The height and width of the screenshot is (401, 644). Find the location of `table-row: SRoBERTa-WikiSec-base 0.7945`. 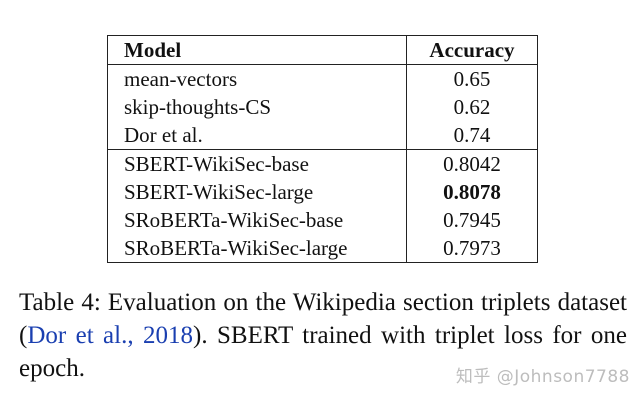

table-row: SRoBERTa-WikiSec-base 0.7945 is located at coordinates (322, 220).